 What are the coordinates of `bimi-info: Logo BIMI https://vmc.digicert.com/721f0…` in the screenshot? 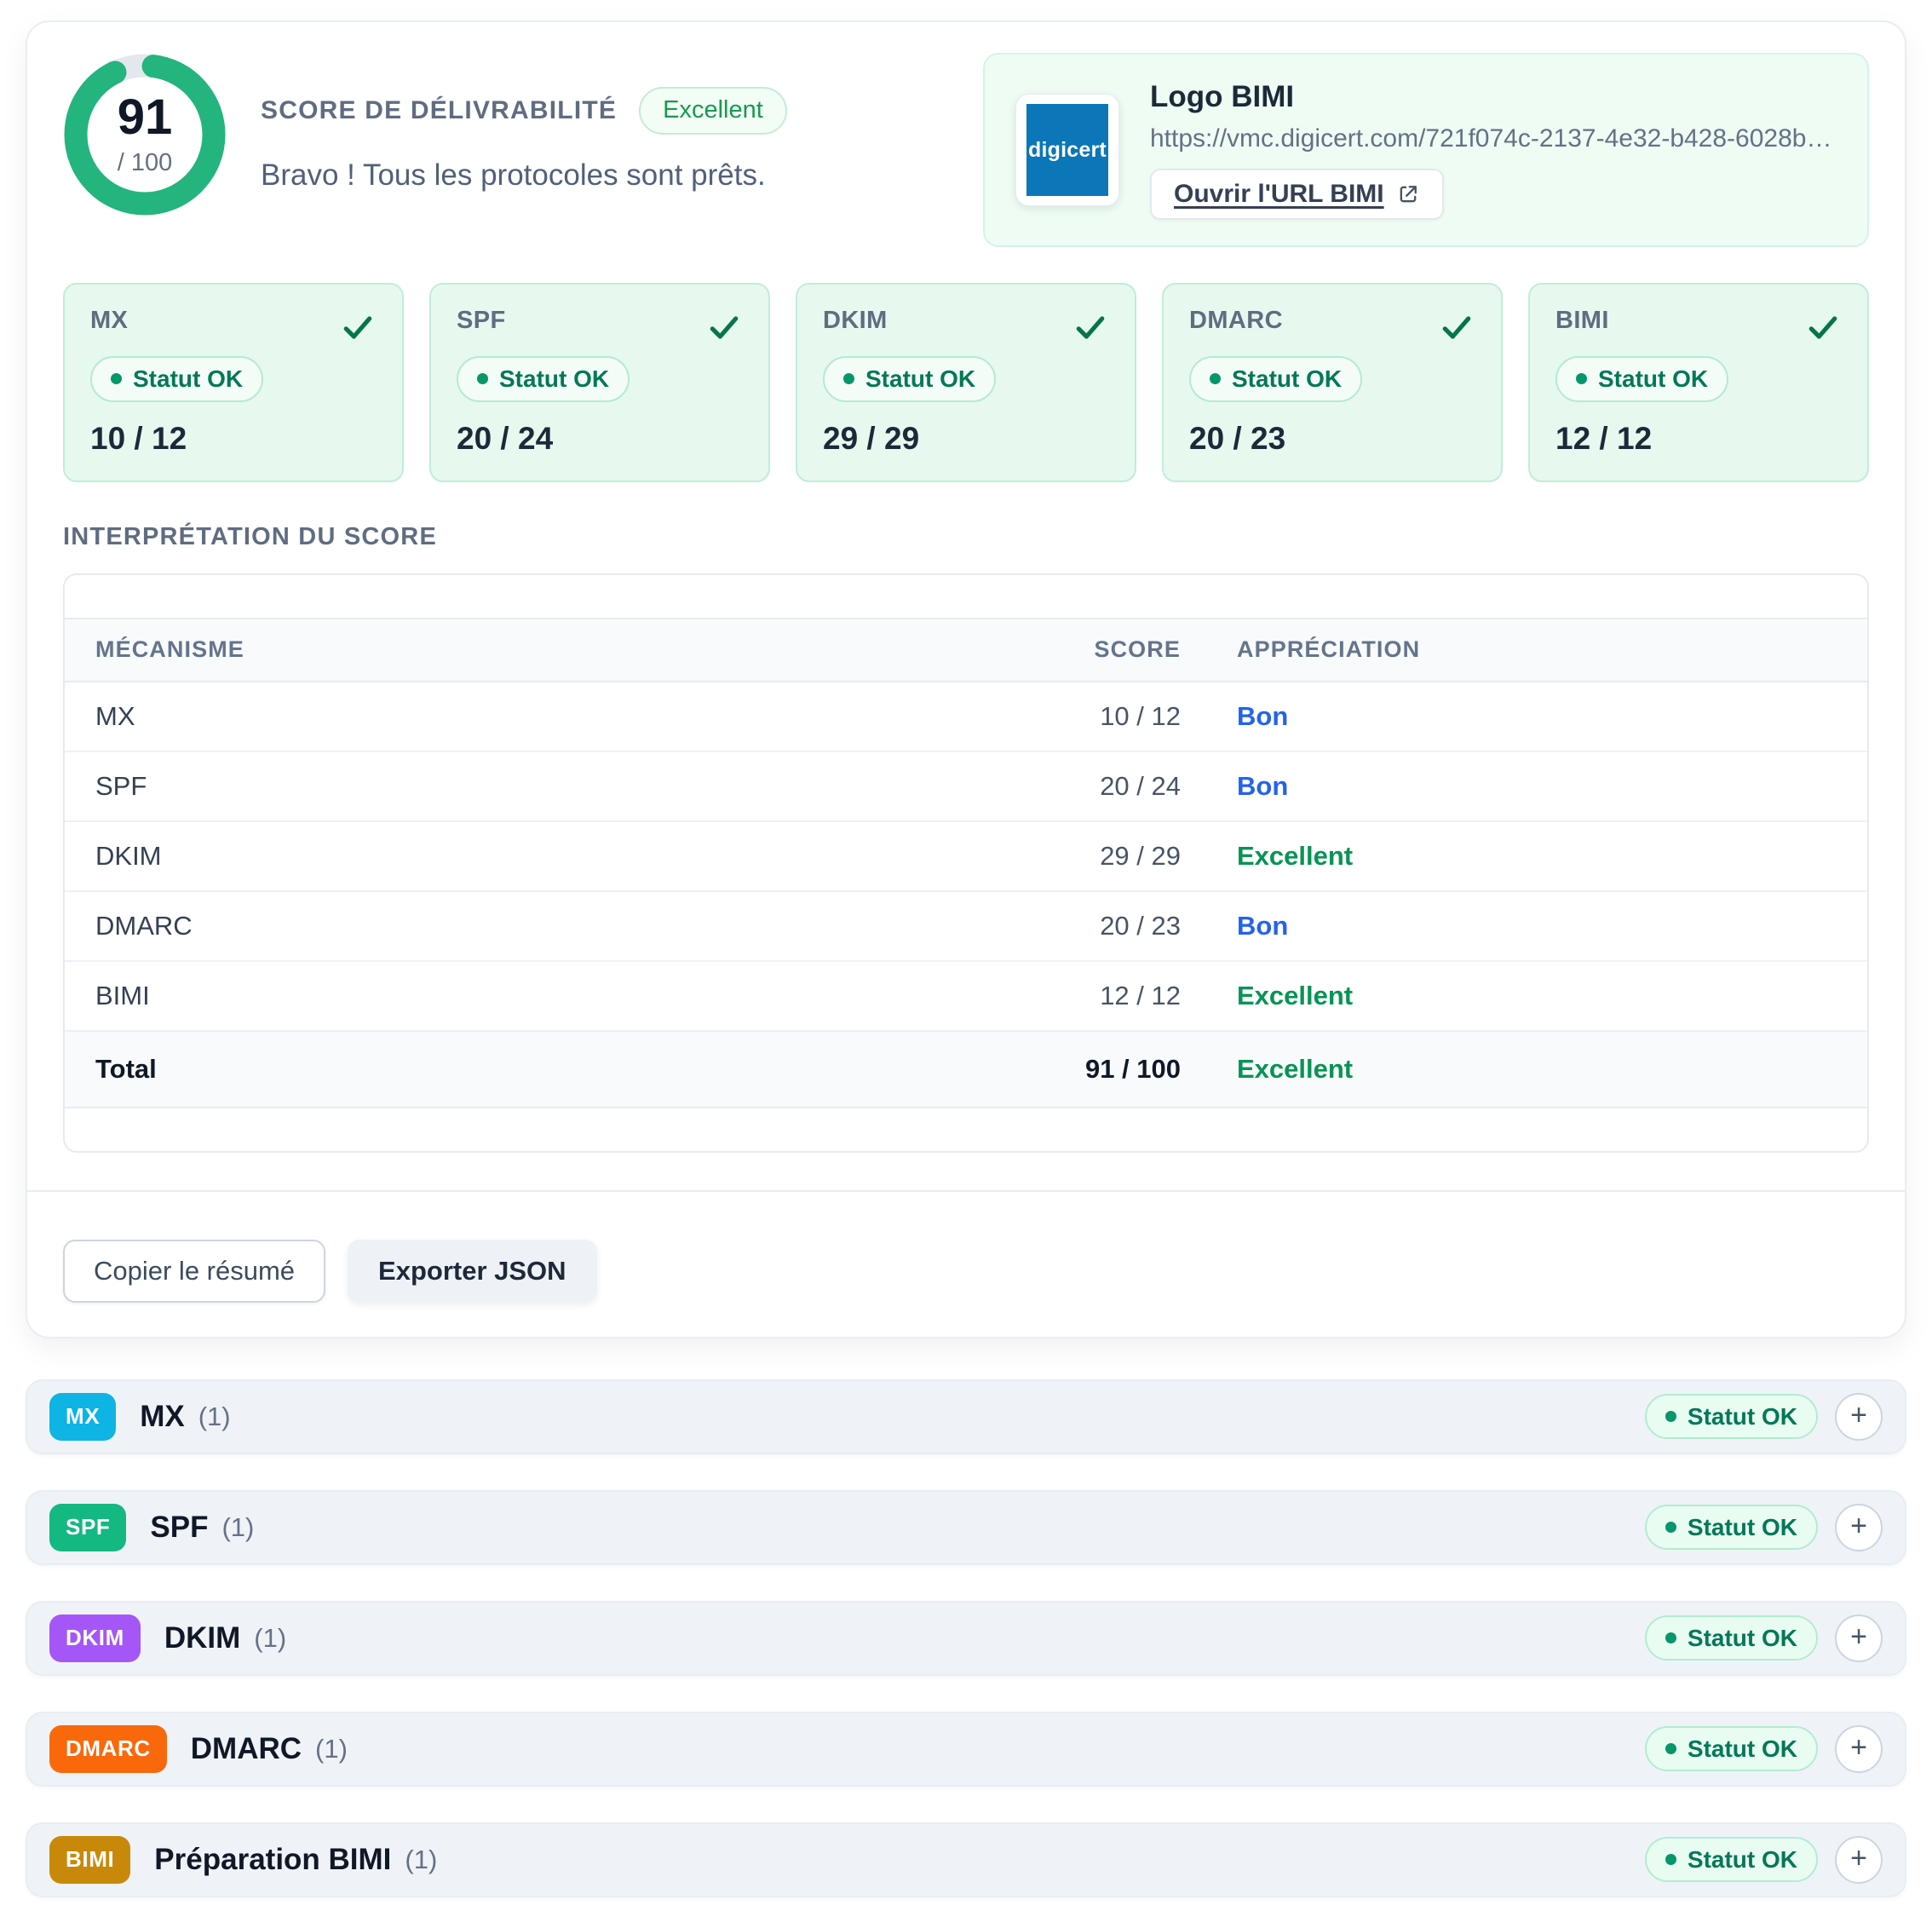 It's located at (1494, 150).